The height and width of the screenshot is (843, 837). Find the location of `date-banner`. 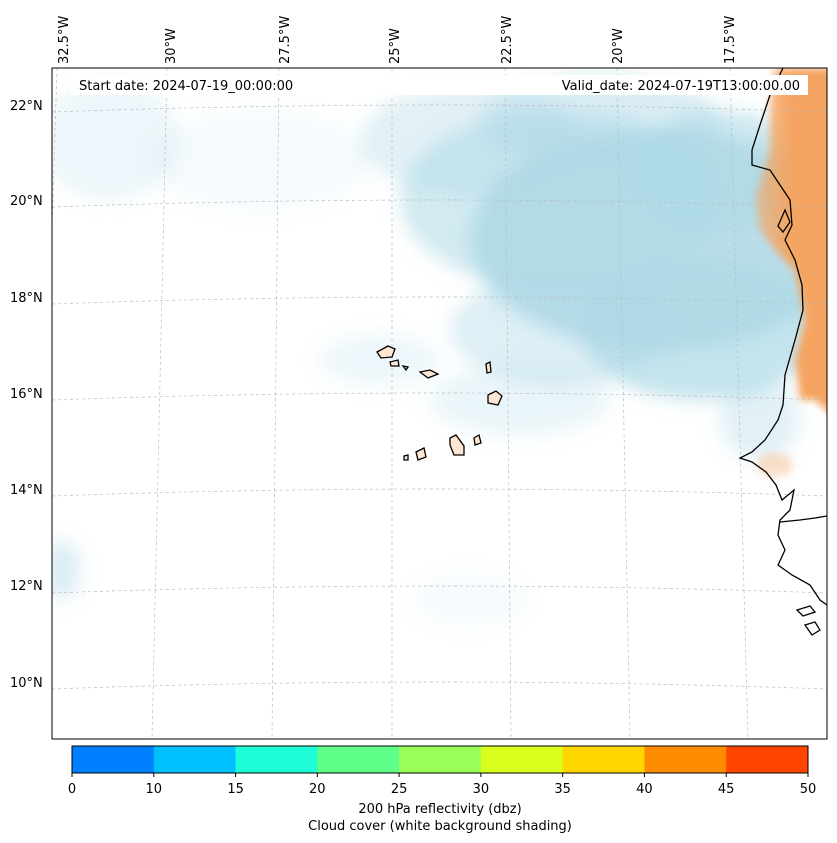

date-banner is located at coordinates (439, 85).